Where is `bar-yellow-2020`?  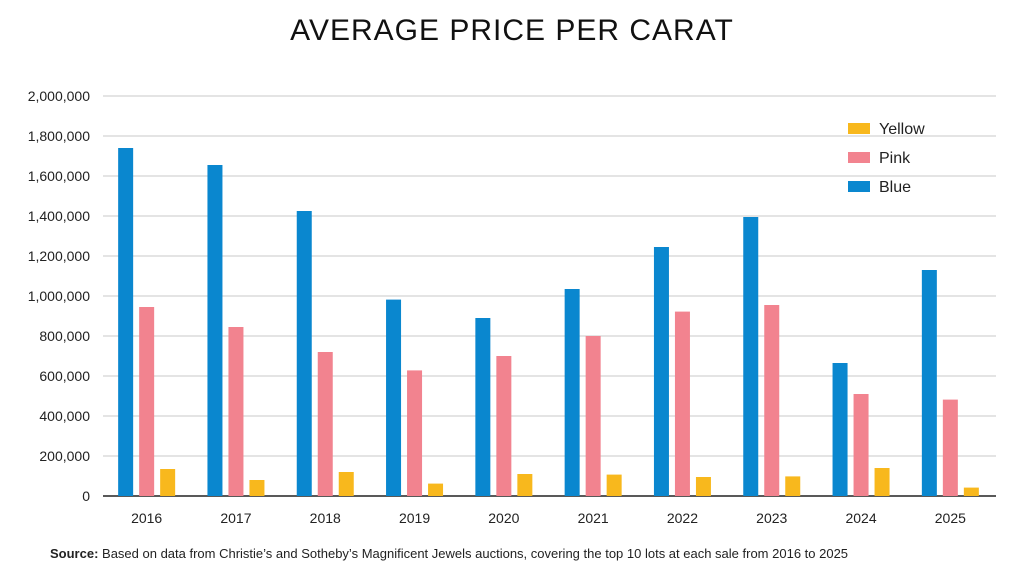 bar-yellow-2020 is located at coordinates (525, 485).